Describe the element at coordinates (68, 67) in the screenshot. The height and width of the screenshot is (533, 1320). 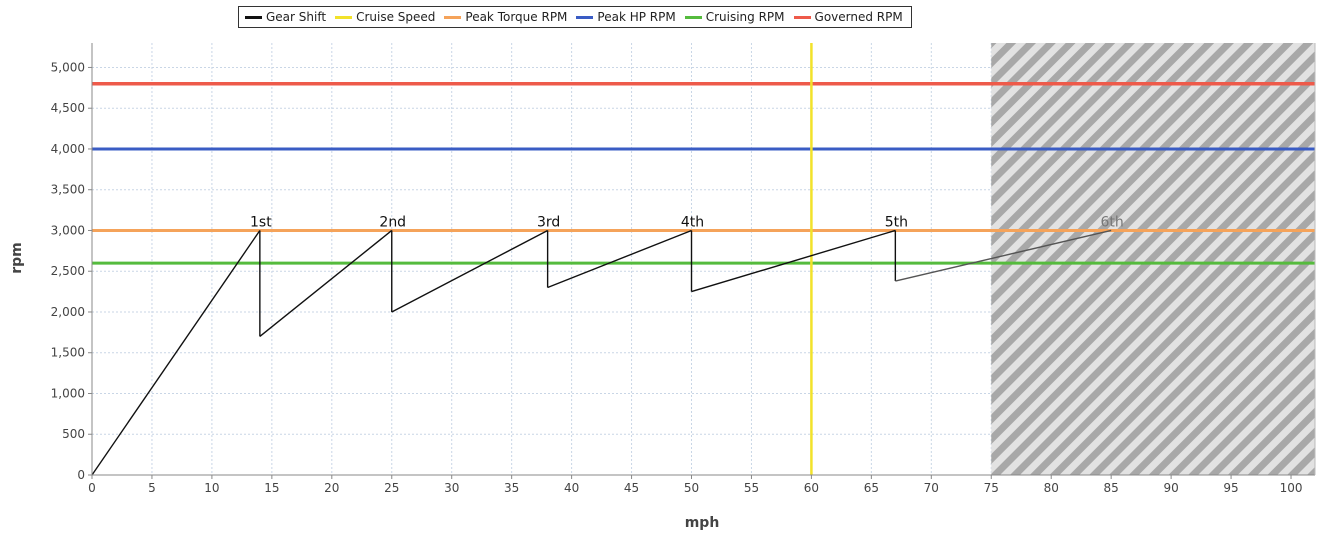
I see `y-tick-label: 5,000` at that location.